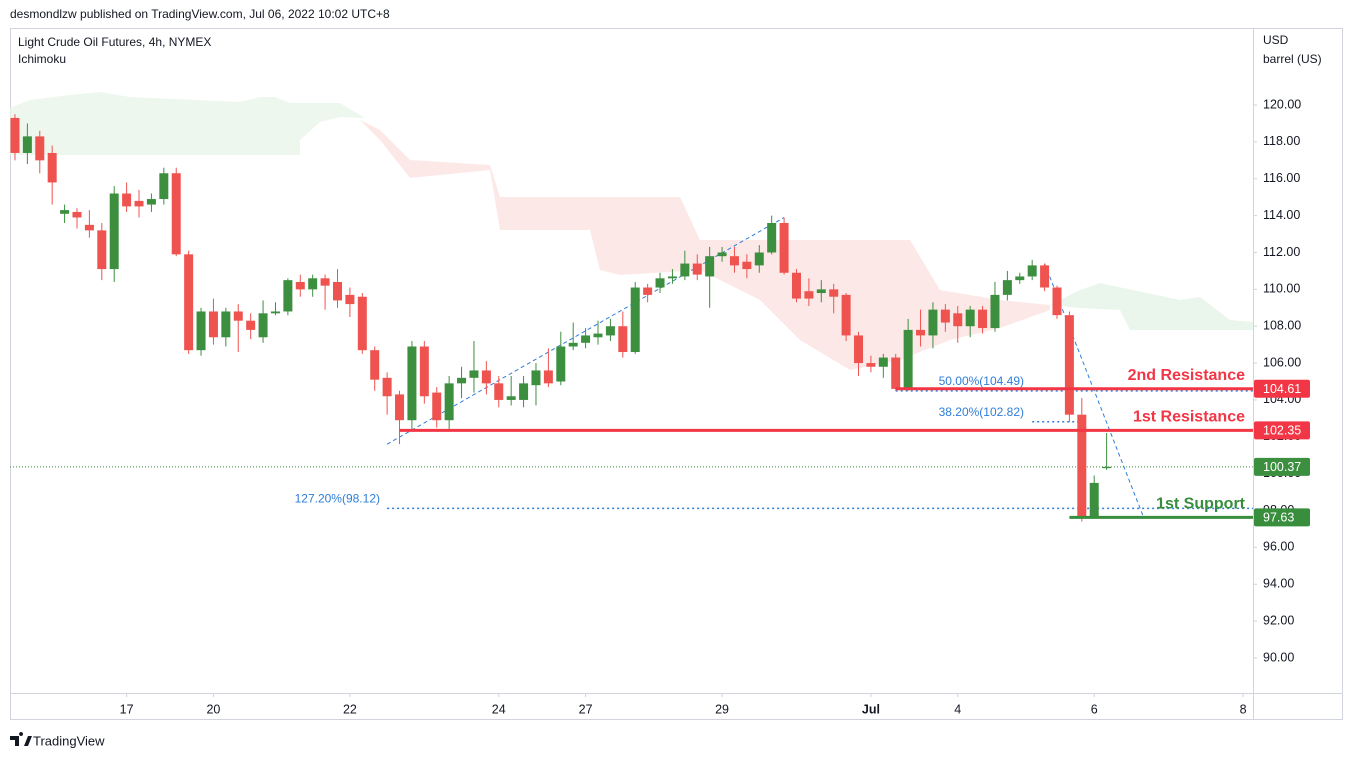 This screenshot has width=1353, height=763. Describe the element at coordinates (69, 740) in the screenshot. I see `footer: TradingView` at that location.